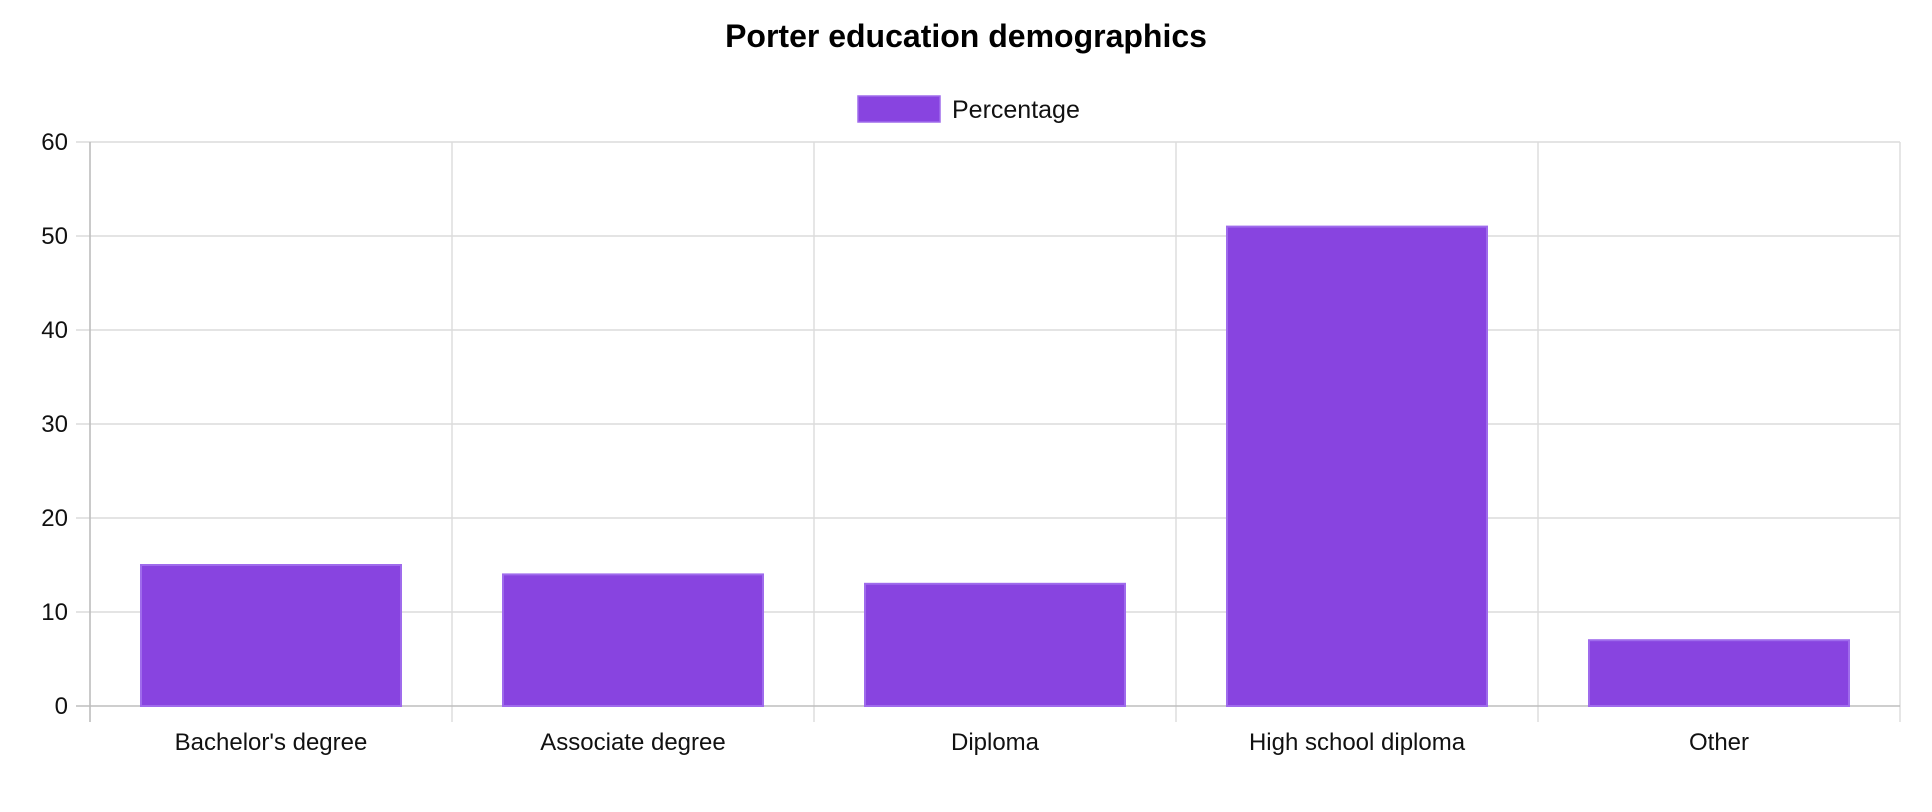  What do you see at coordinates (1016, 110) in the screenshot?
I see `legend-label: Percentage` at bounding box center [1016, 110].